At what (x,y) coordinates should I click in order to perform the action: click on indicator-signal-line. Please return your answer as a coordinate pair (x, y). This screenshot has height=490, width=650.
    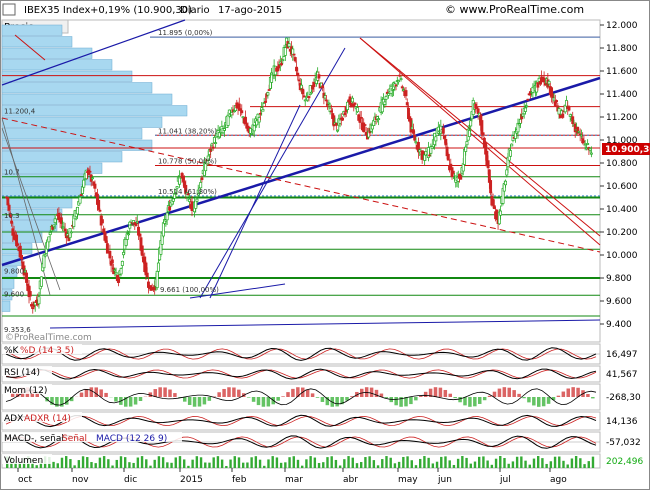
    Looking at the image, I should click on (301, 442).